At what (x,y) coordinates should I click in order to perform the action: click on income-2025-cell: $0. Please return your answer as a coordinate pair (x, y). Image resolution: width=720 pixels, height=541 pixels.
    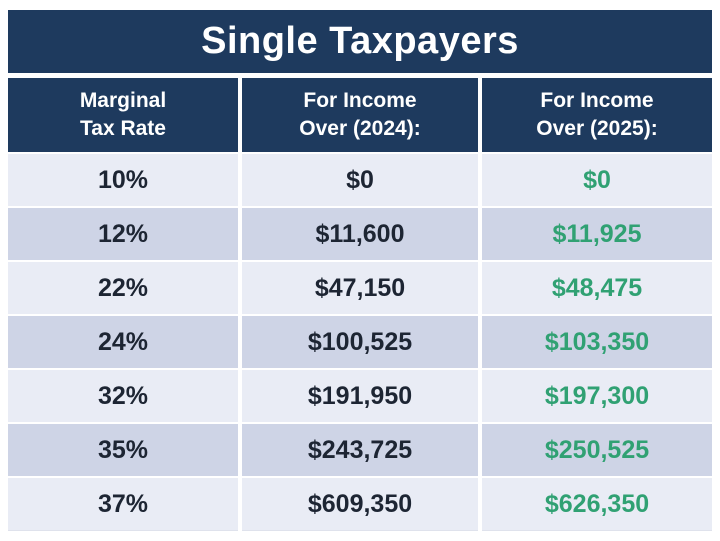
    Looking at the image, I should click on (597, 180).